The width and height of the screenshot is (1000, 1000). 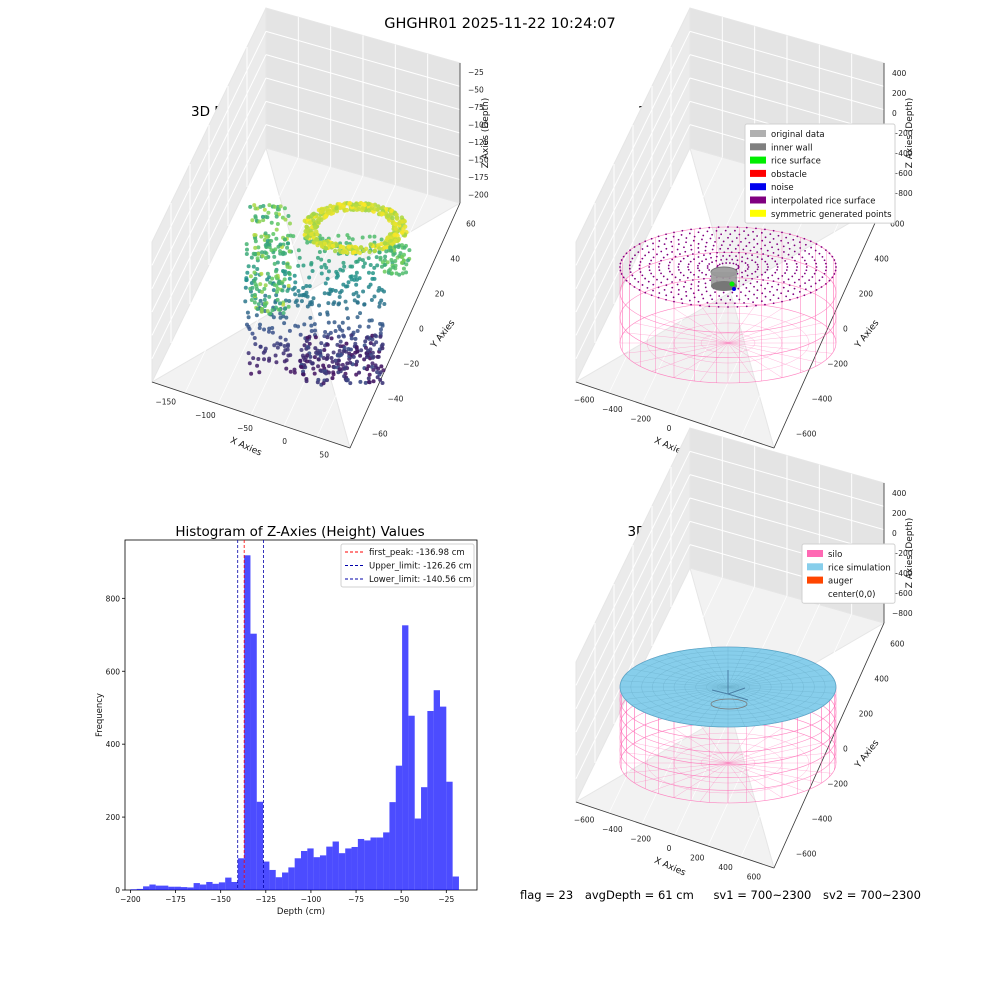 What do you see at coordinates (380, 434) in the screenshot?
I see `y-tick-label: −60` at bounding box center [380, 434].